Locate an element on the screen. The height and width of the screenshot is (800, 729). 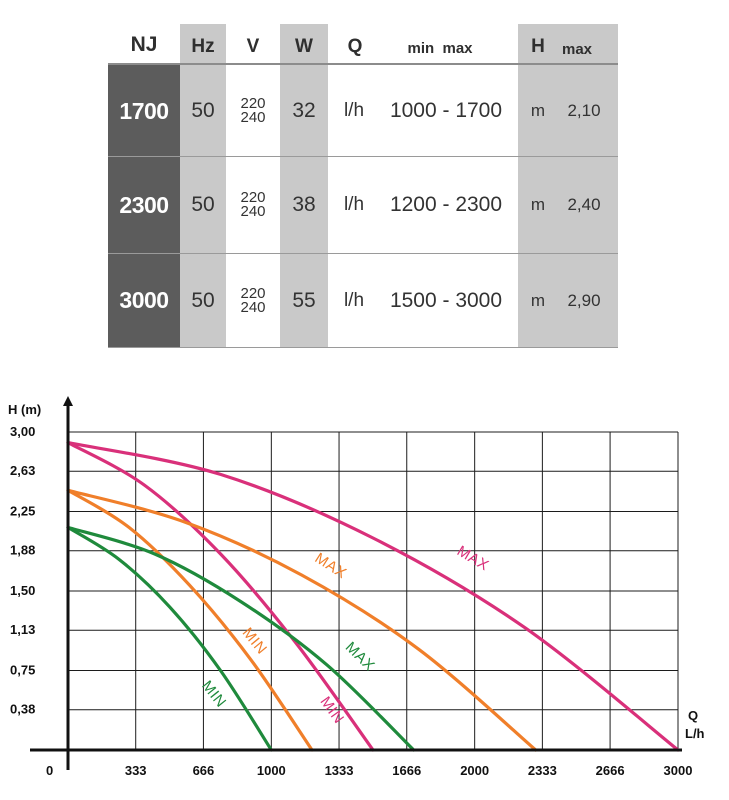
model-2300: 2300 is located at coordinates (144, 204).